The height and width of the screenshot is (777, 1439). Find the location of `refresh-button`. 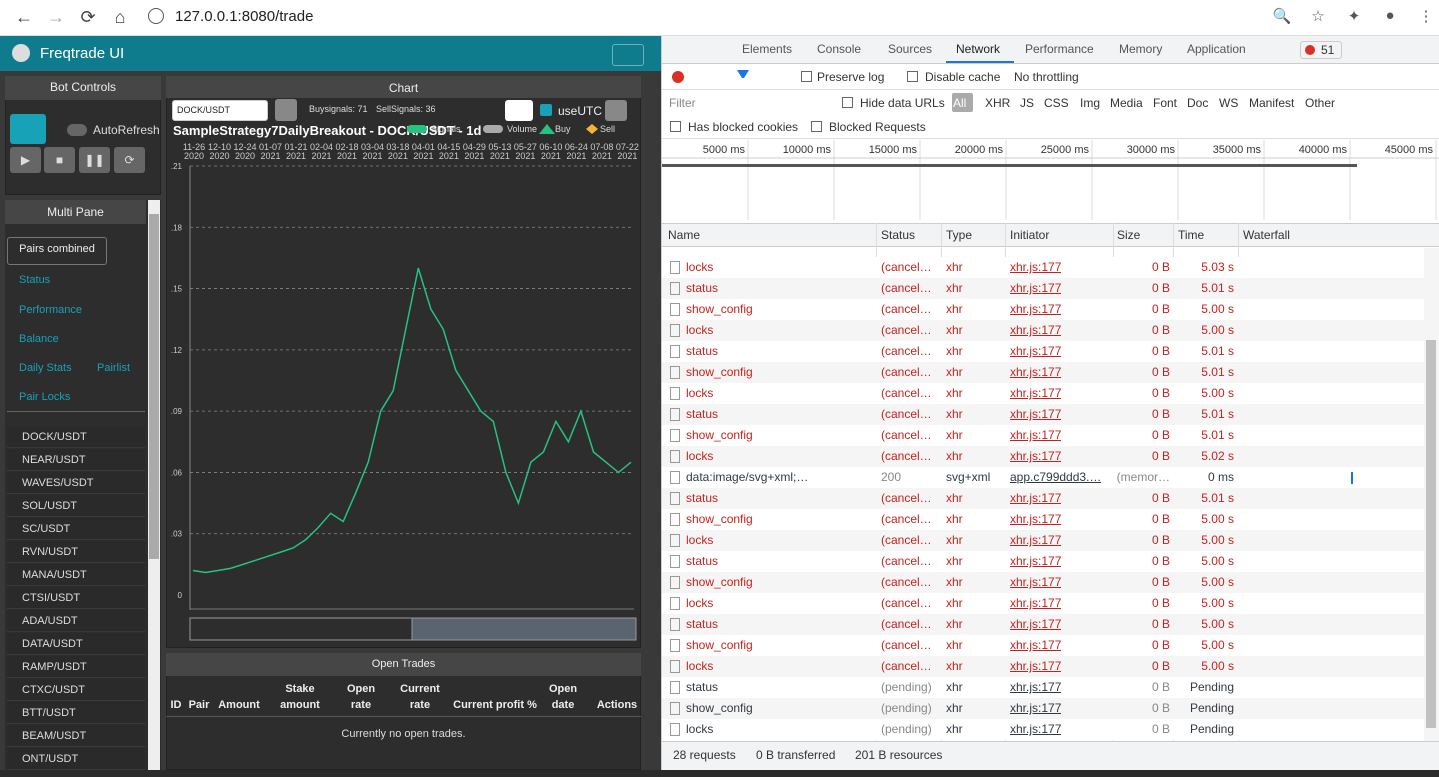

refresh-button is located at coordinates (28, 129).